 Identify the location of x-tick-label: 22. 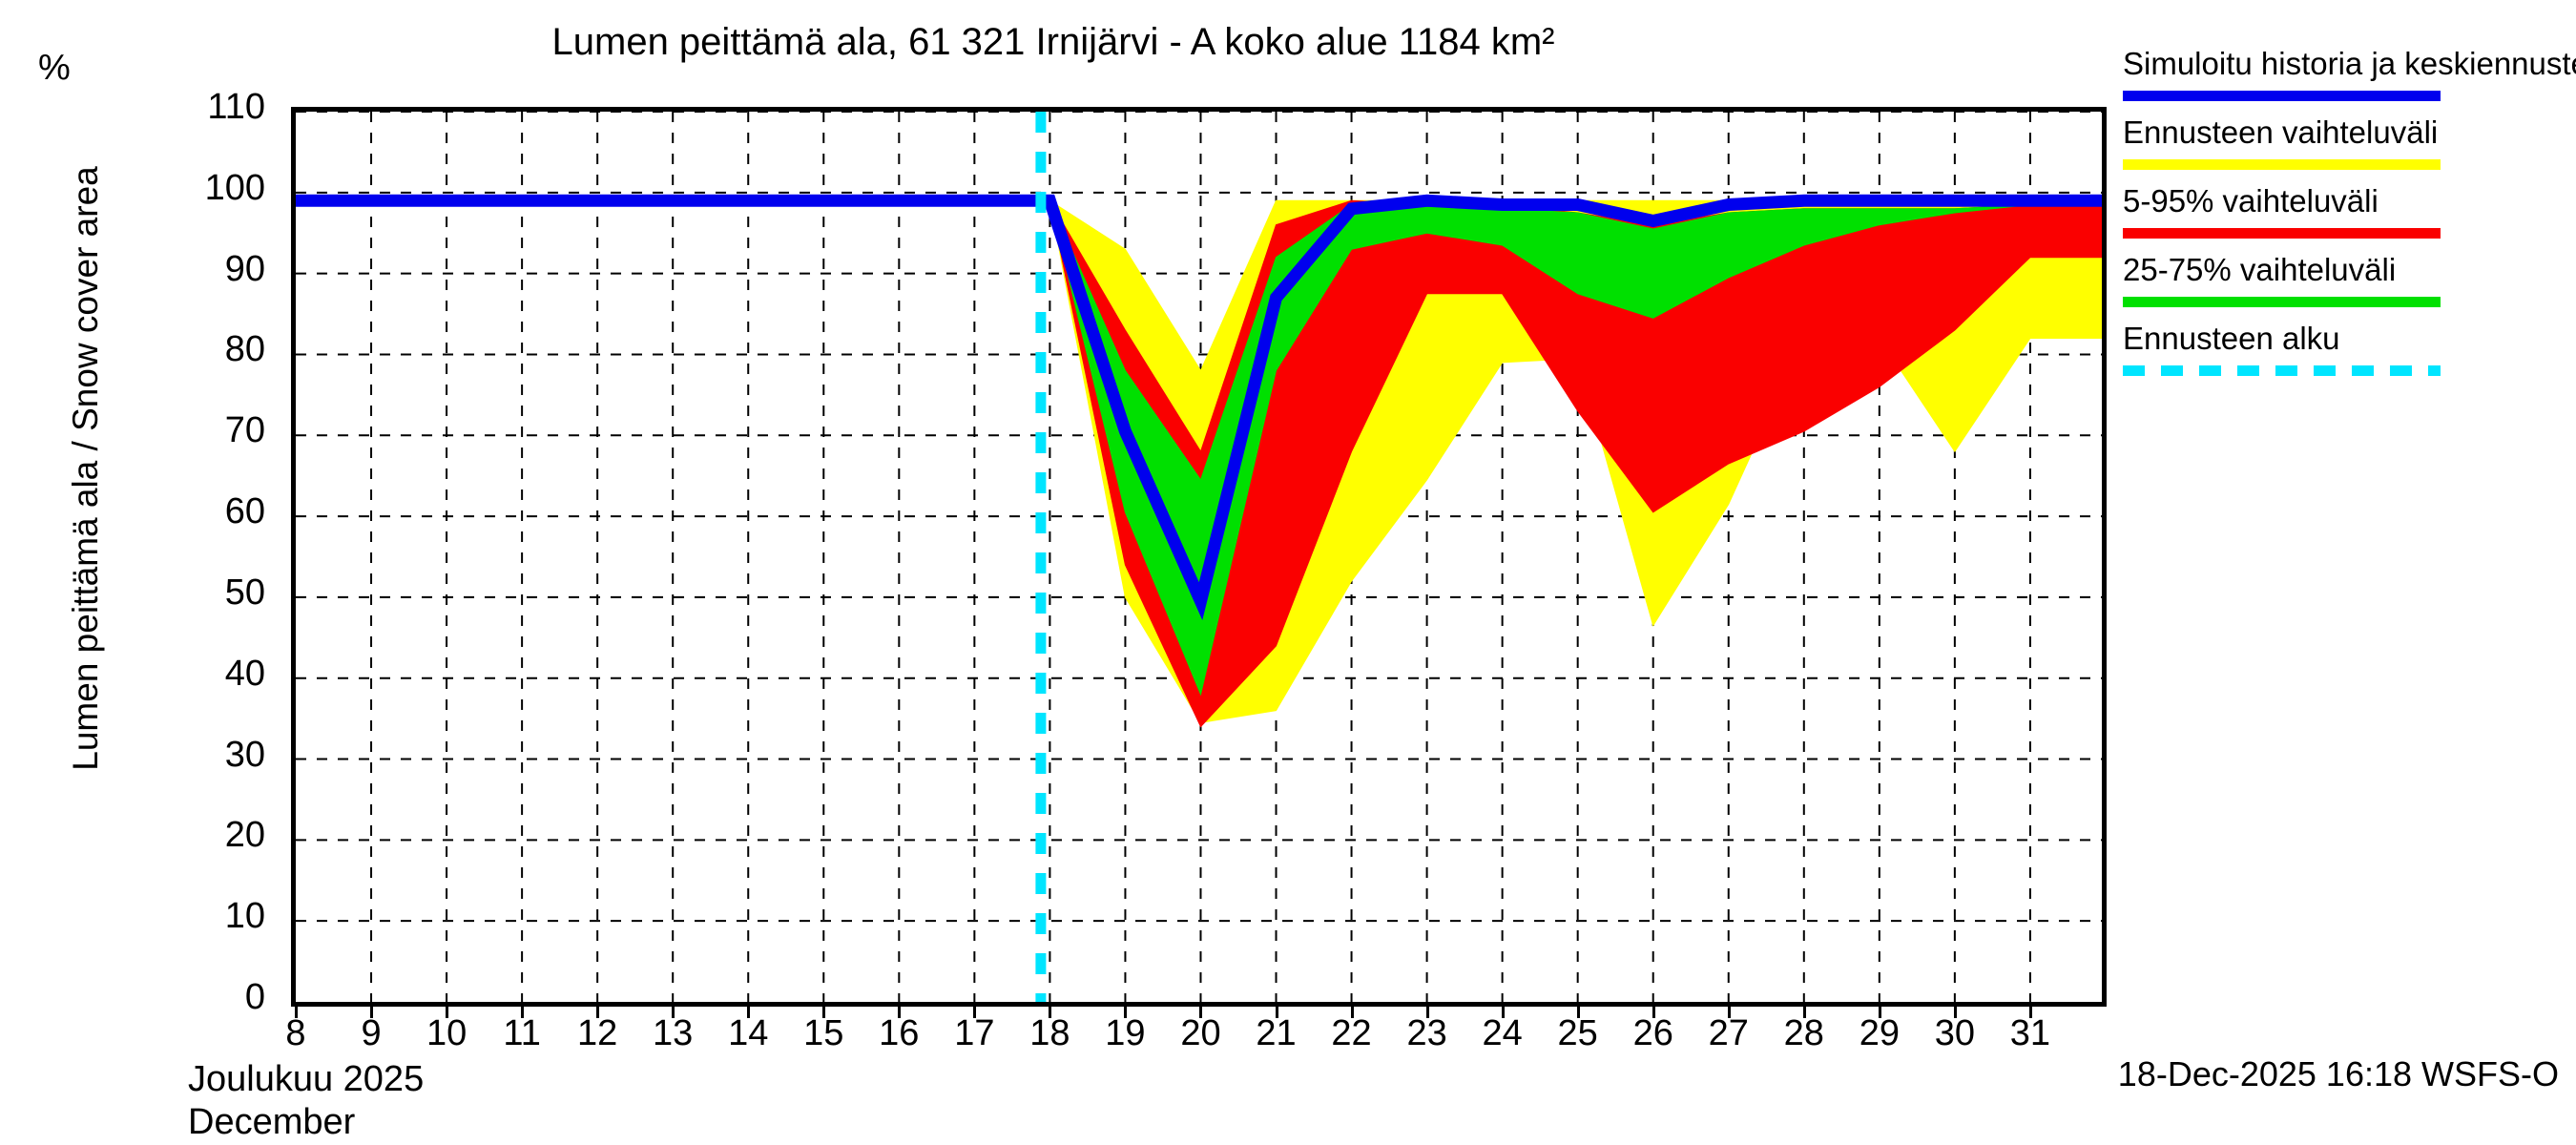
(1351, 1033).